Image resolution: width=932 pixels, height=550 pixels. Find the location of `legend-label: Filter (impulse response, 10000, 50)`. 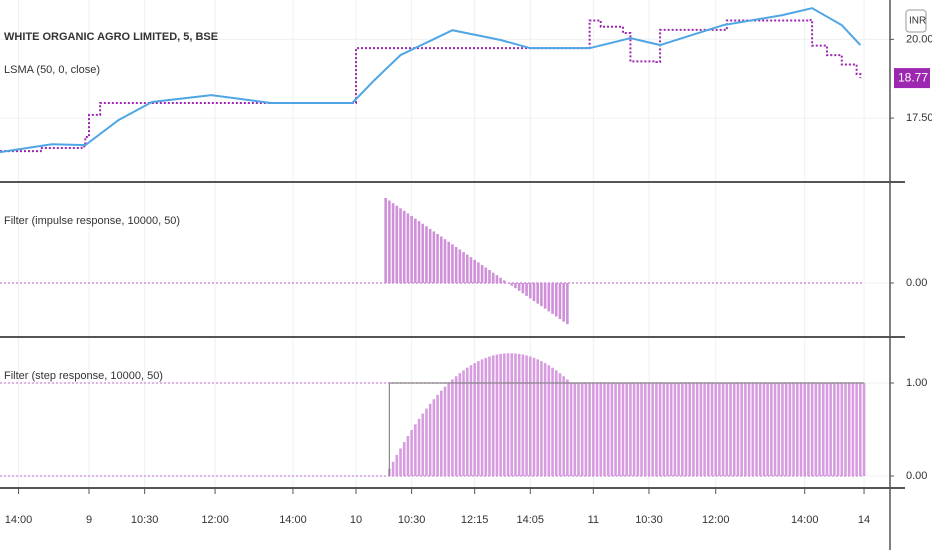

legend-label: Filter (impulse response, 10000, 50) is located at coordinates (92, 221).